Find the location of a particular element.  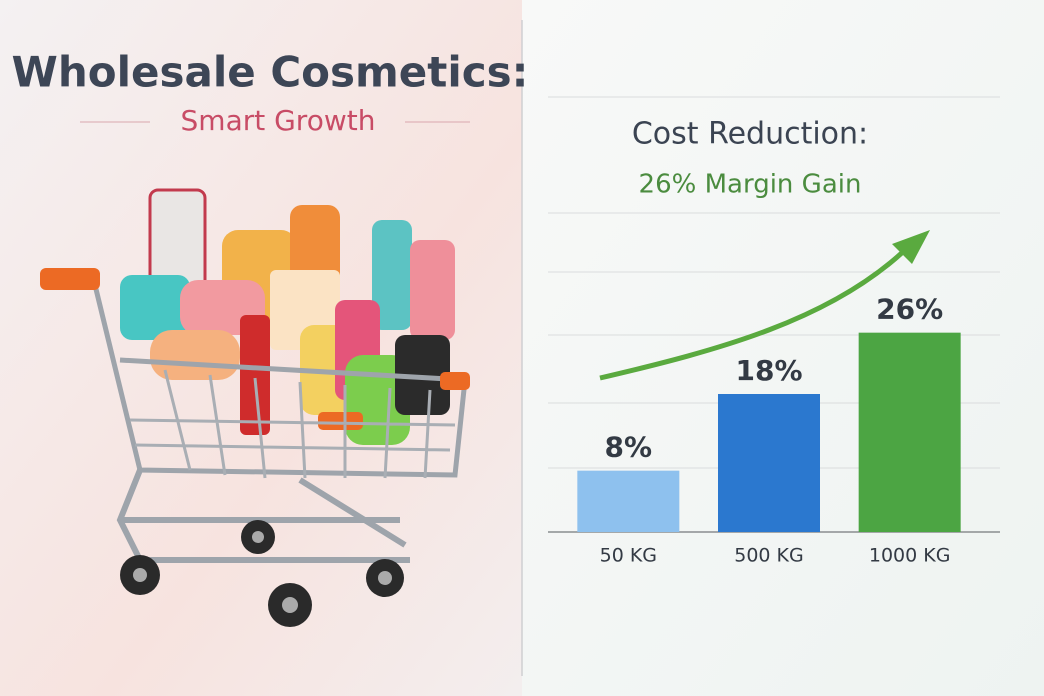

page-subtitle: Smart Growth is located at coordinates (278, 120).